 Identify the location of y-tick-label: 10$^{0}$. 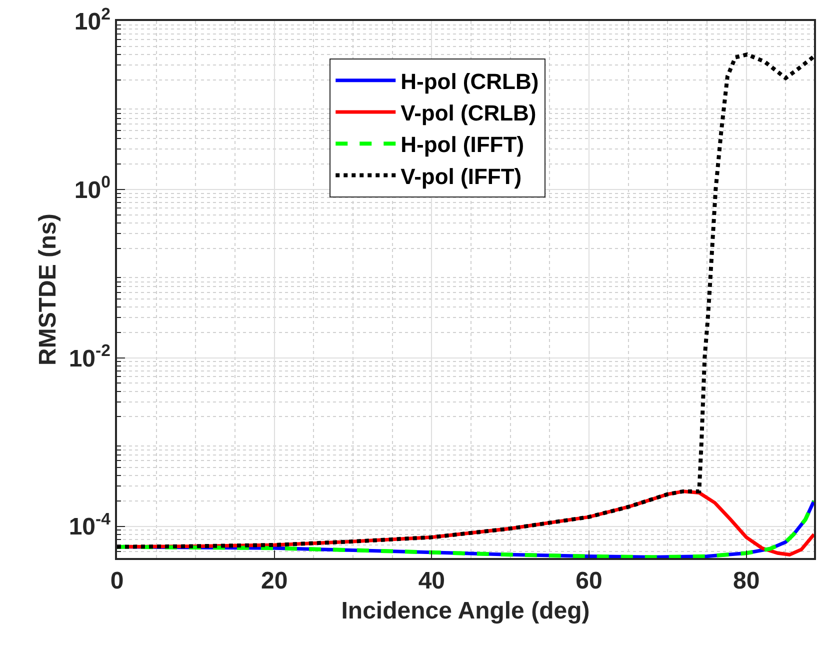
(92, 188).